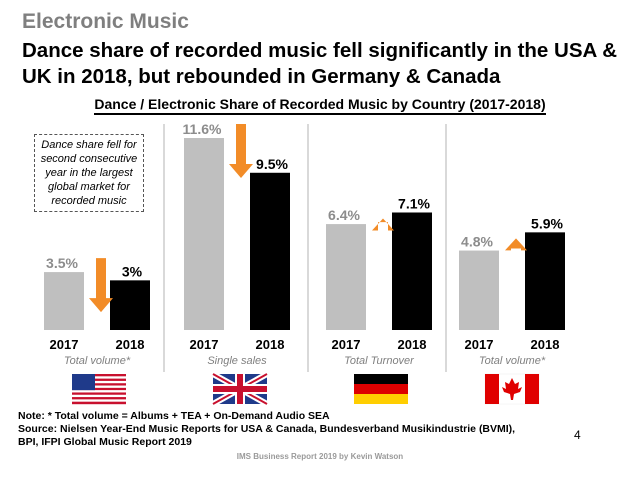 This screenshot has width=640, height=477. What do you see at coordinates (512, 389) in the screenshot?
I see `maple-leaf-icon` at bounding box center [512, 389].